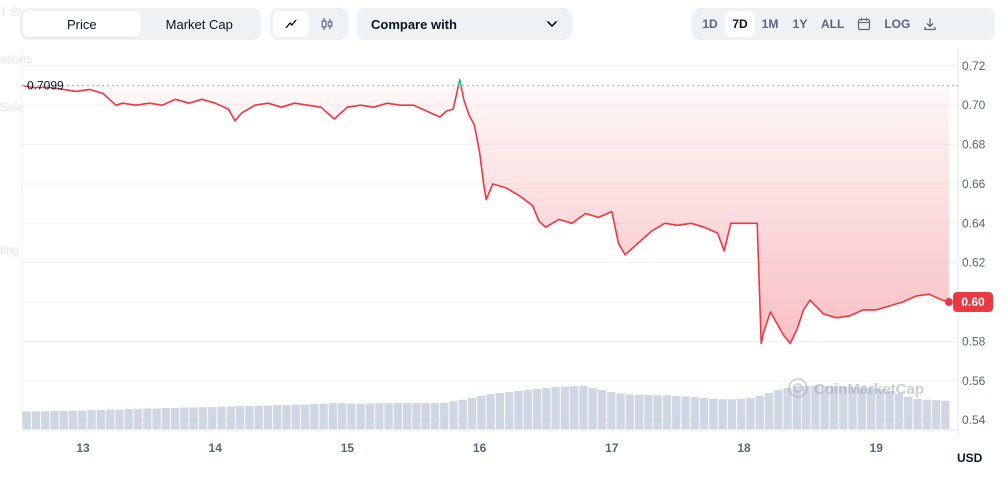 Image resolution: width=1007 pixels, height=490 pixels. What do you see at coordinates (199, 24) in the screenshot?
I see `market-cap-tab: Market Cap` at bounding box center [199, 24].